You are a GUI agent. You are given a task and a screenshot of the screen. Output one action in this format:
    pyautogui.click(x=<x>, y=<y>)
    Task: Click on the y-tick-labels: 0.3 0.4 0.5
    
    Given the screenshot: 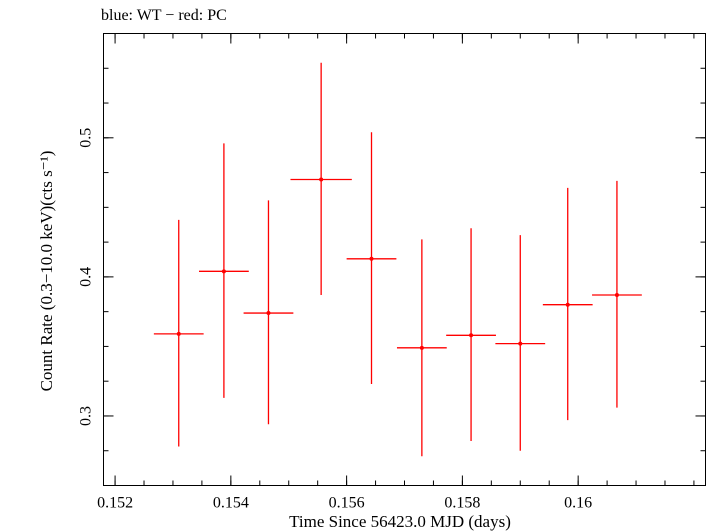 What is the action you would take?
    pyautogui.click(x=86, y=277)
    